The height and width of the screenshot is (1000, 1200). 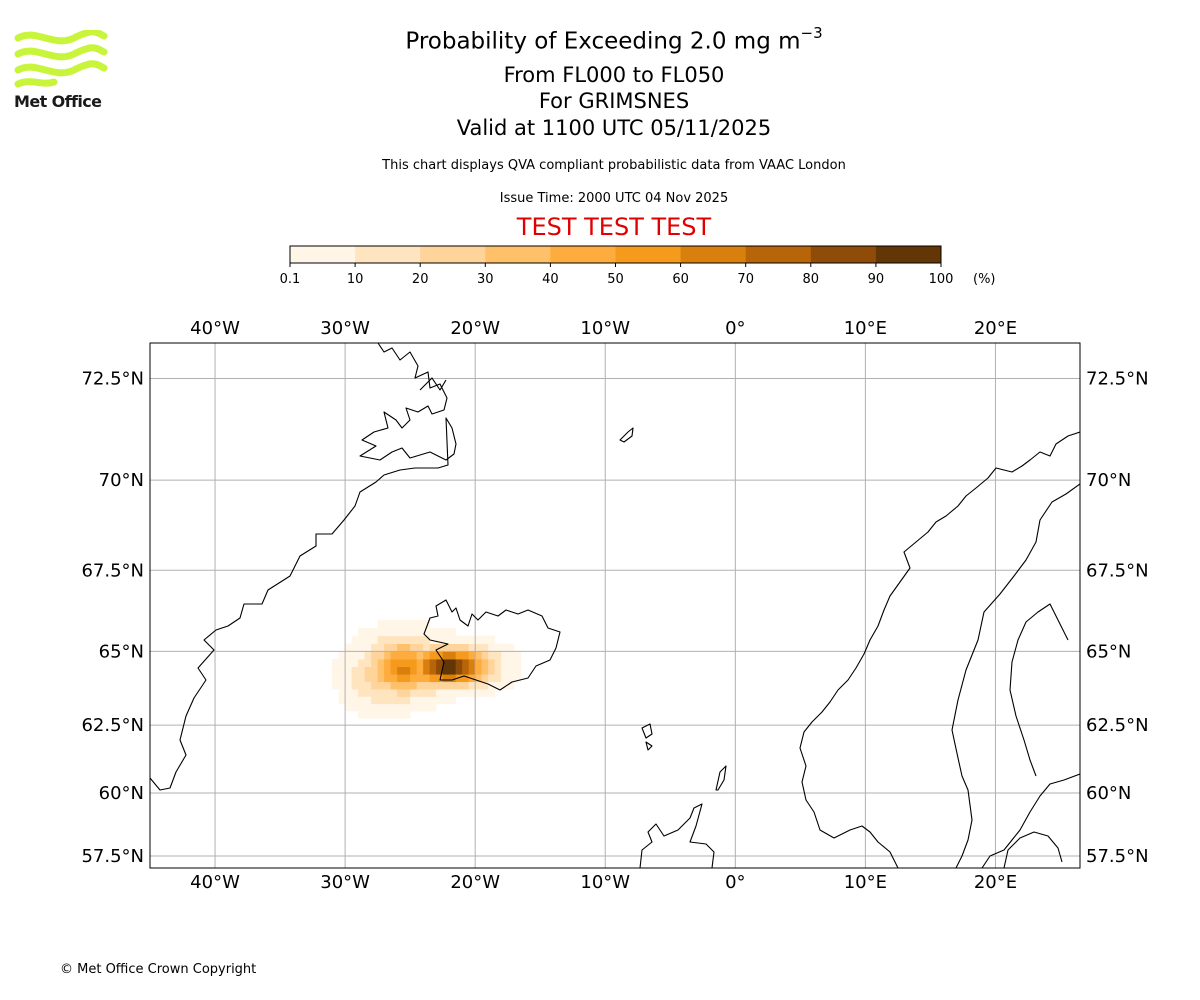 What do you see at coordinates (735, 882) in the screenshot?
I see `lon-label-bottom: 0°` at bounding box center [735, 882].